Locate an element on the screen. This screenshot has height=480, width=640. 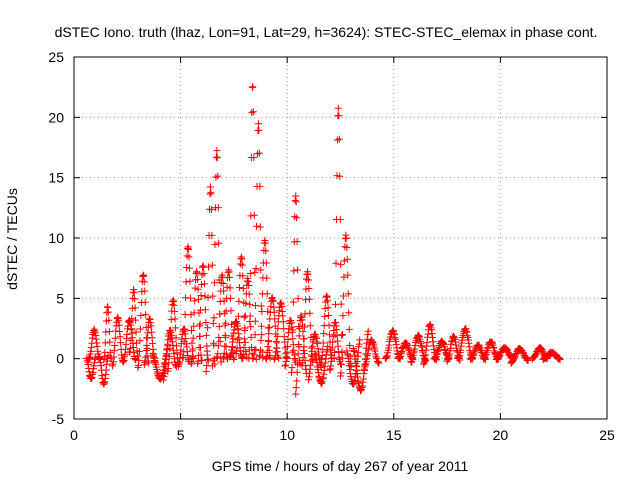
x-tick-label: 20 is located at coordinates (501, 435).